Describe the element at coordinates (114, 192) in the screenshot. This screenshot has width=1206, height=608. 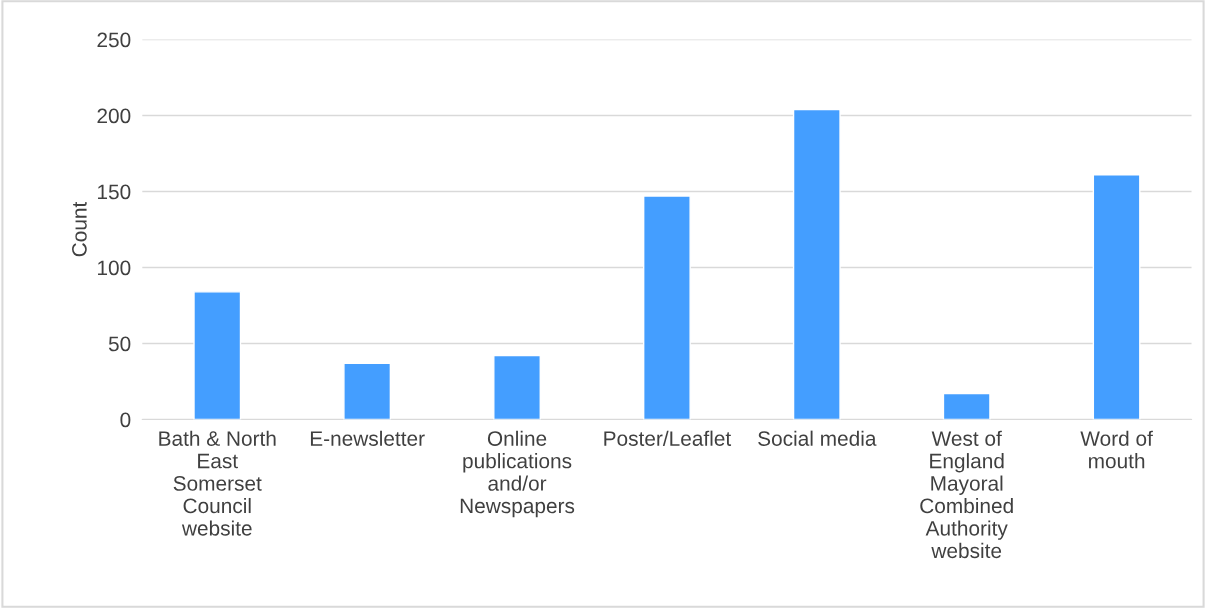
I see `y-tick-label: 150` at that location.